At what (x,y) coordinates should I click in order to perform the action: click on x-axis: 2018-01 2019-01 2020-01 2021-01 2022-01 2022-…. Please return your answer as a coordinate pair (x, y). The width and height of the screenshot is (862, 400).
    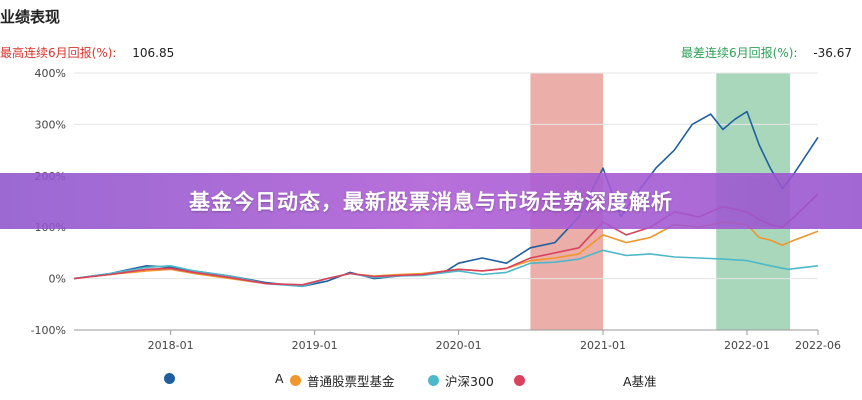
    Looking at the image, I should click on (457, 340).